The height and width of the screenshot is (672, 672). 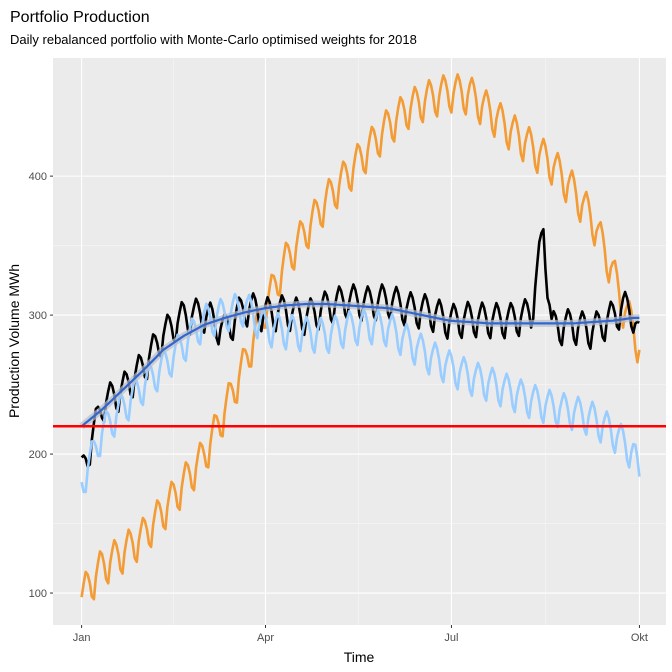 What do you see at coordinates (38, 455) in the screenshot?
I see `y-tick-label: 200` at bounding box center [38, 455].